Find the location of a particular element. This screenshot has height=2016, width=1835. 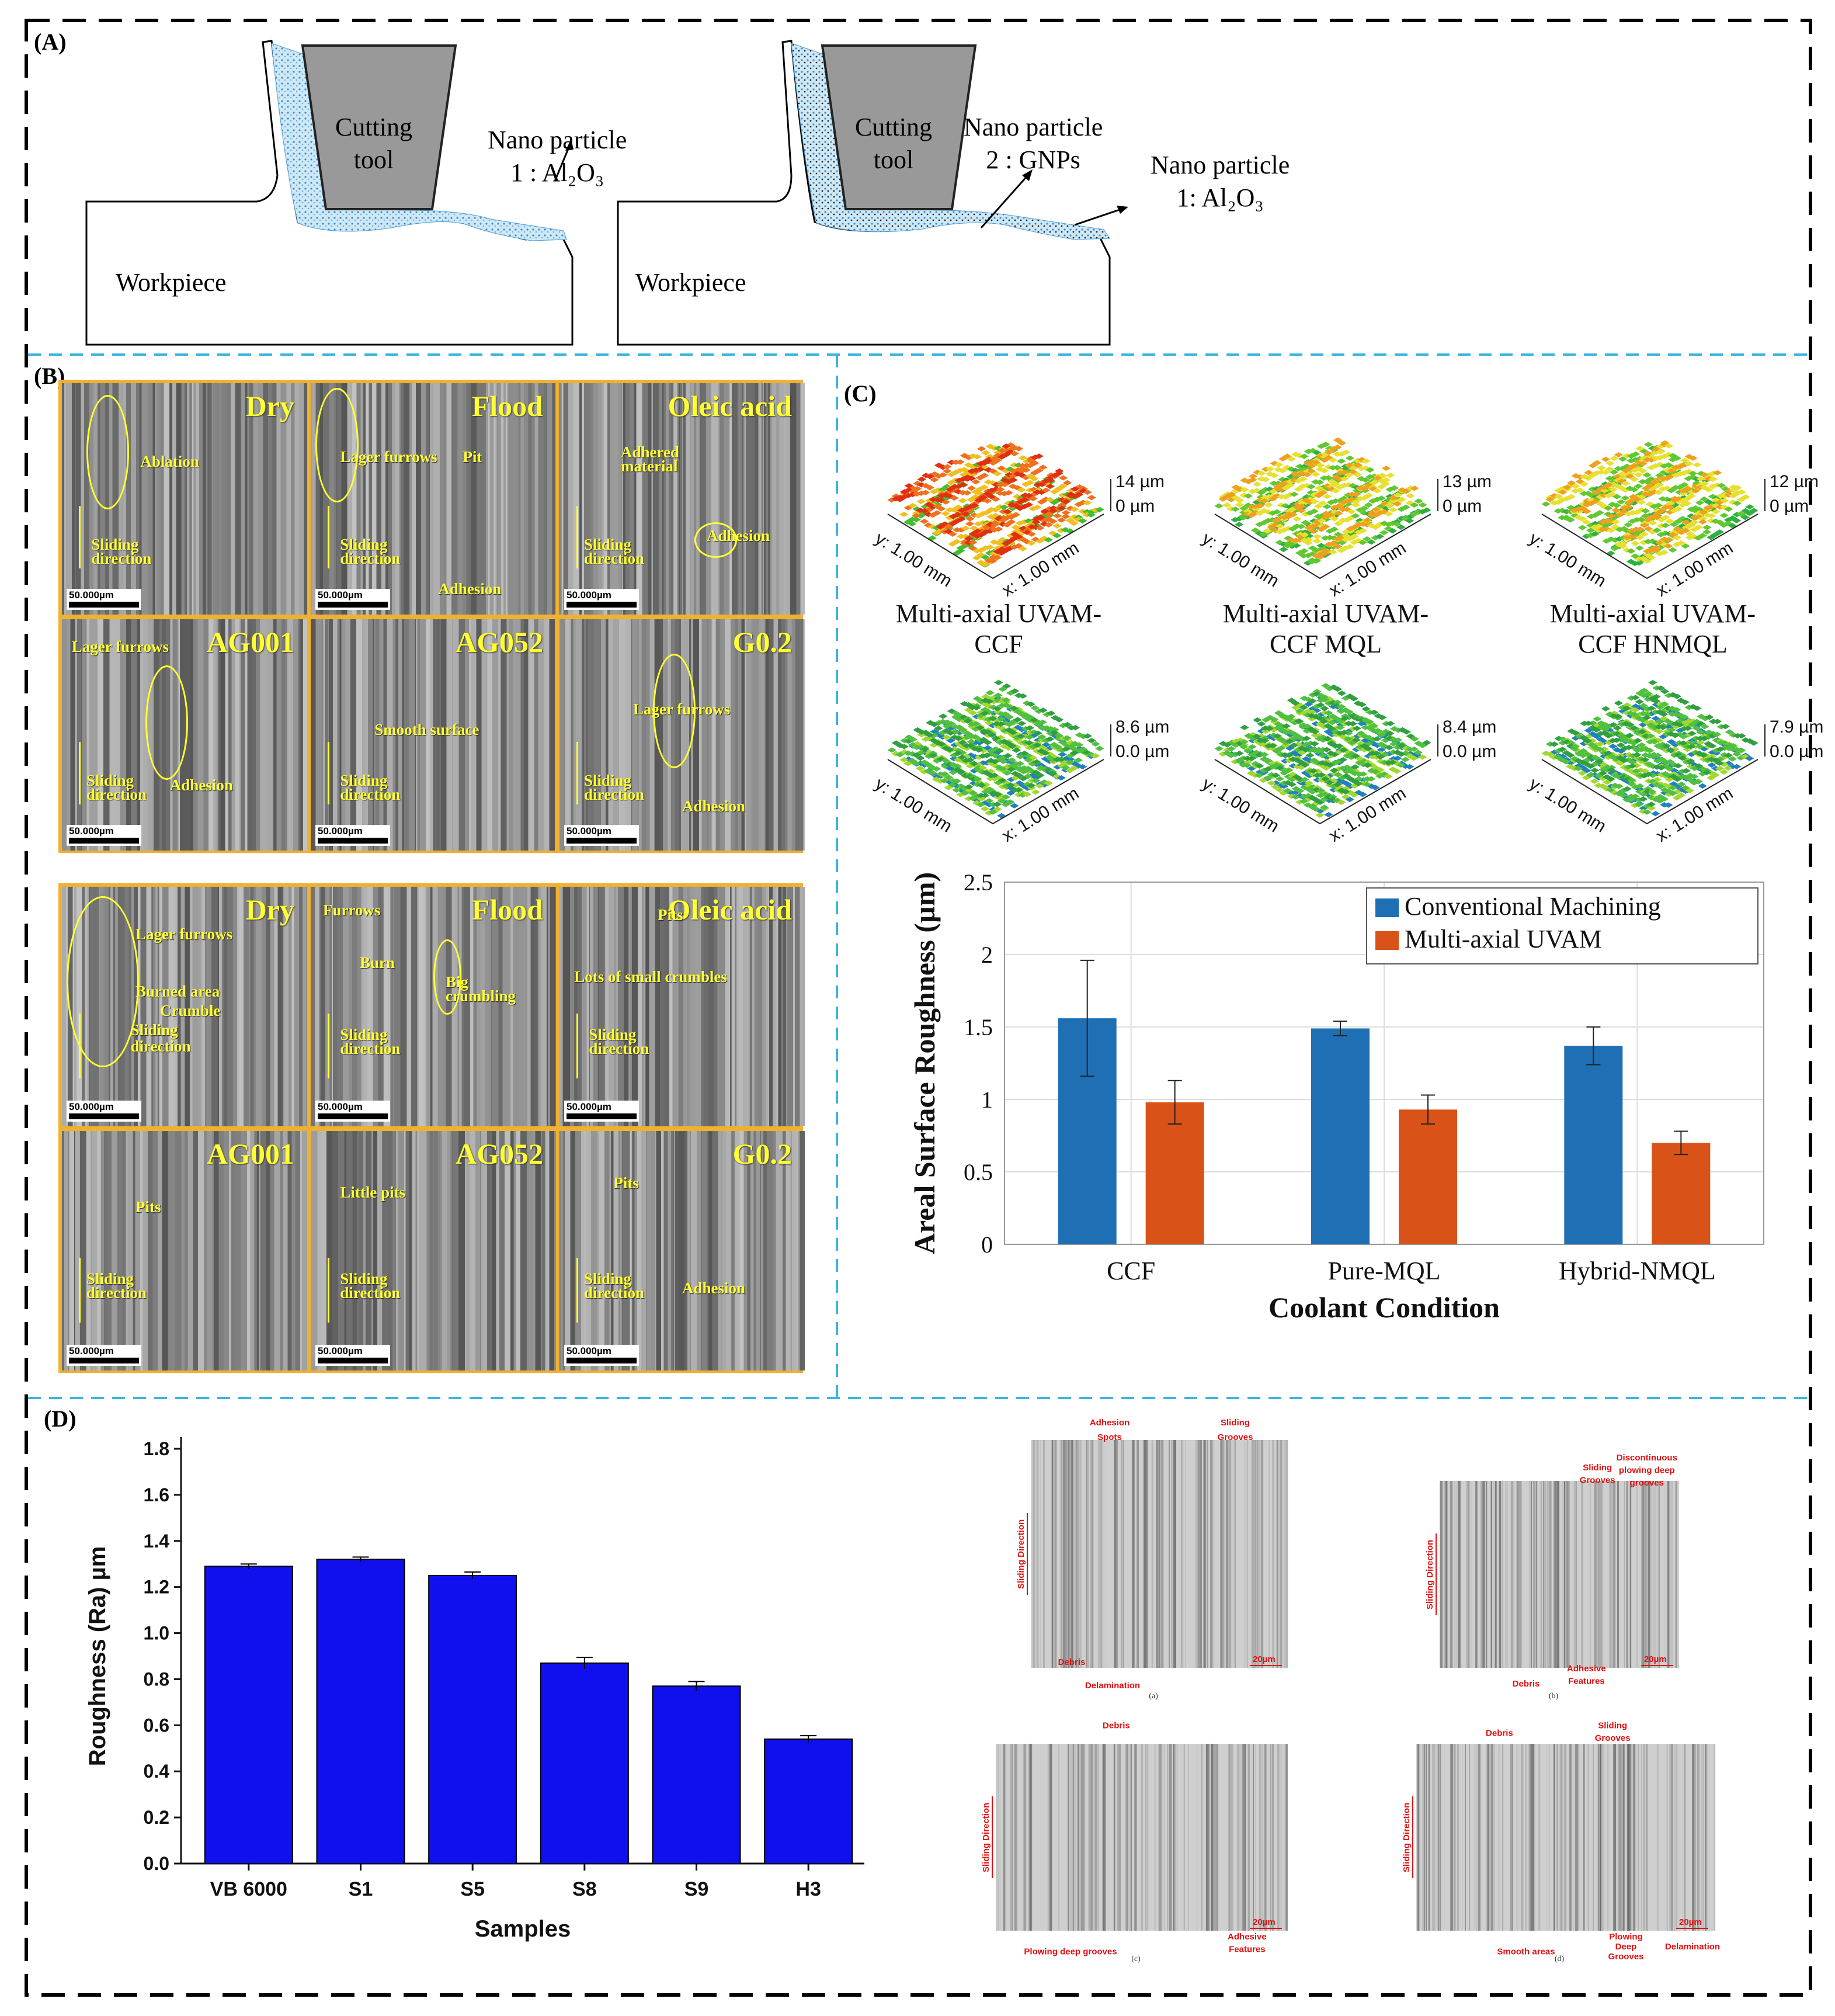

bar-h3 is located at coordinates (808, 1801).